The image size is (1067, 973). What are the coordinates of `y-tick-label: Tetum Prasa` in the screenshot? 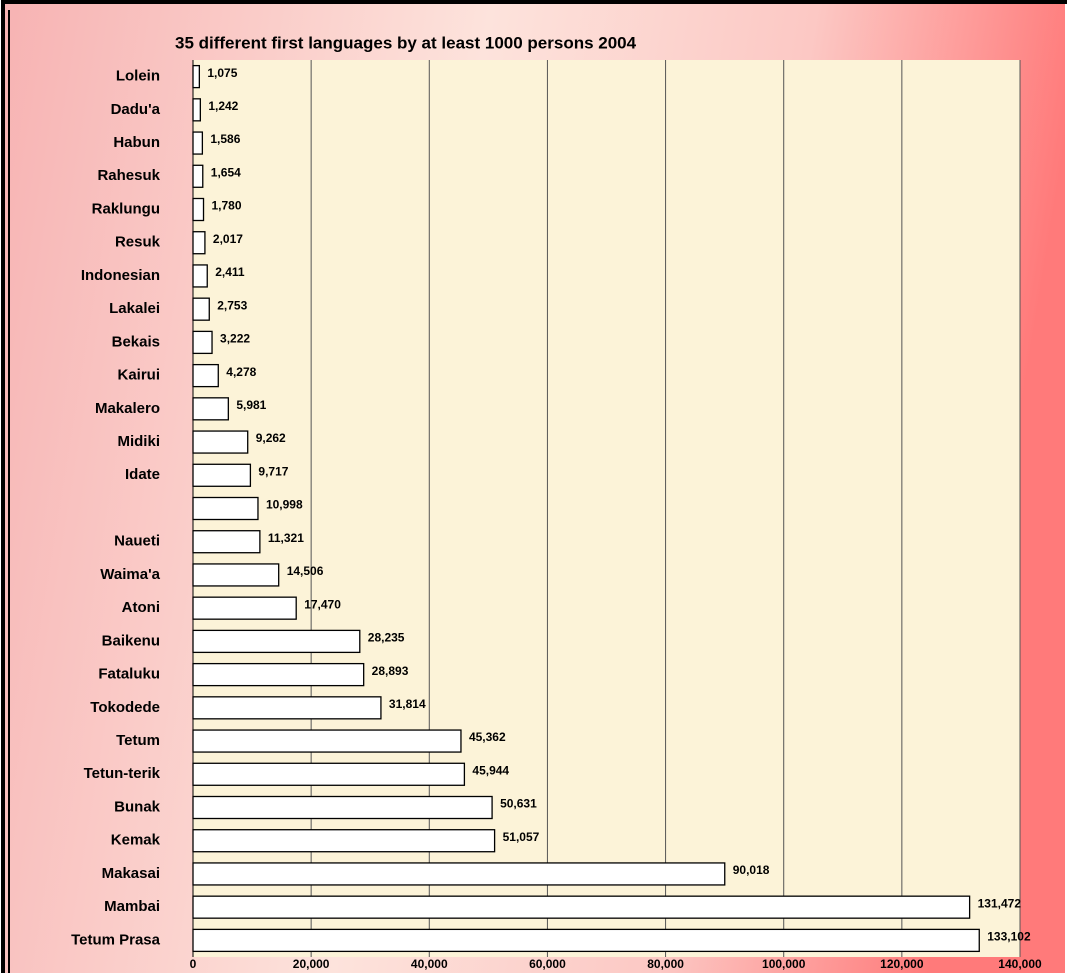 It's located at (116, 939).